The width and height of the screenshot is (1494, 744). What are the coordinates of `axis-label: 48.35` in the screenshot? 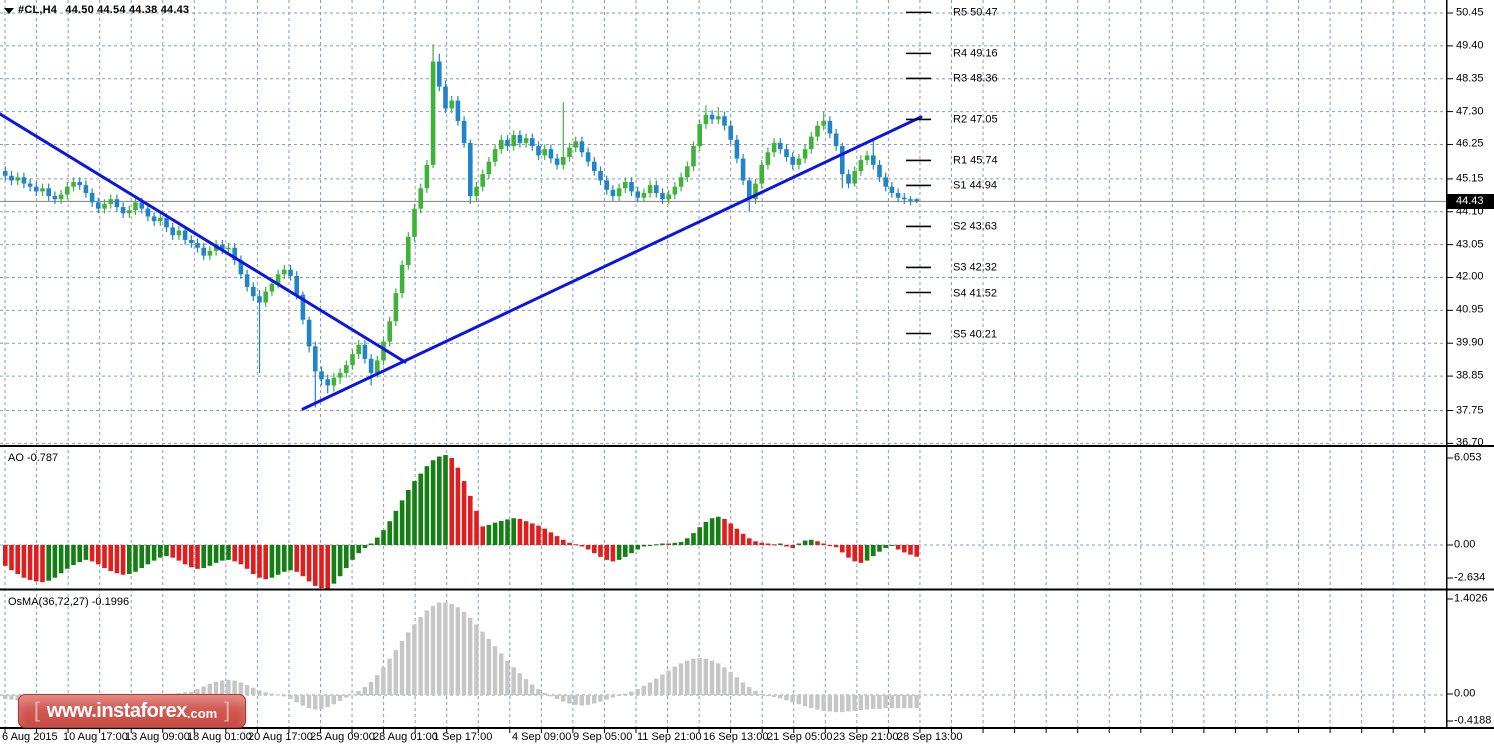 It's located at (1470, 78).